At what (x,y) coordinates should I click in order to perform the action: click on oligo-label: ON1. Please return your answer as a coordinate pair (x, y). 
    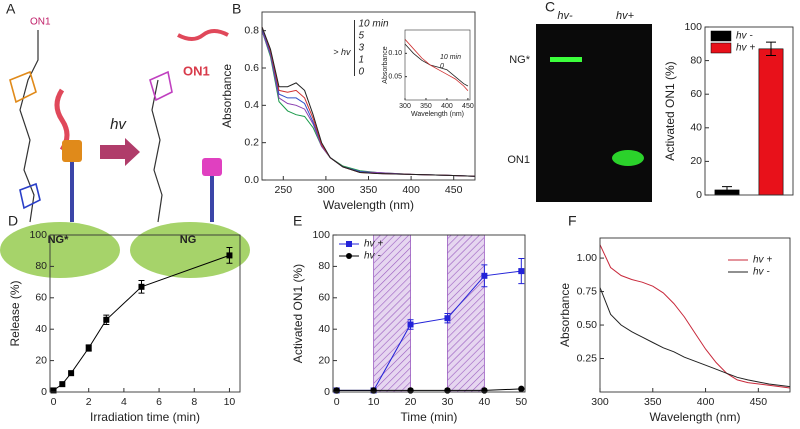
    Looking at the image, I should click on (40, 22).